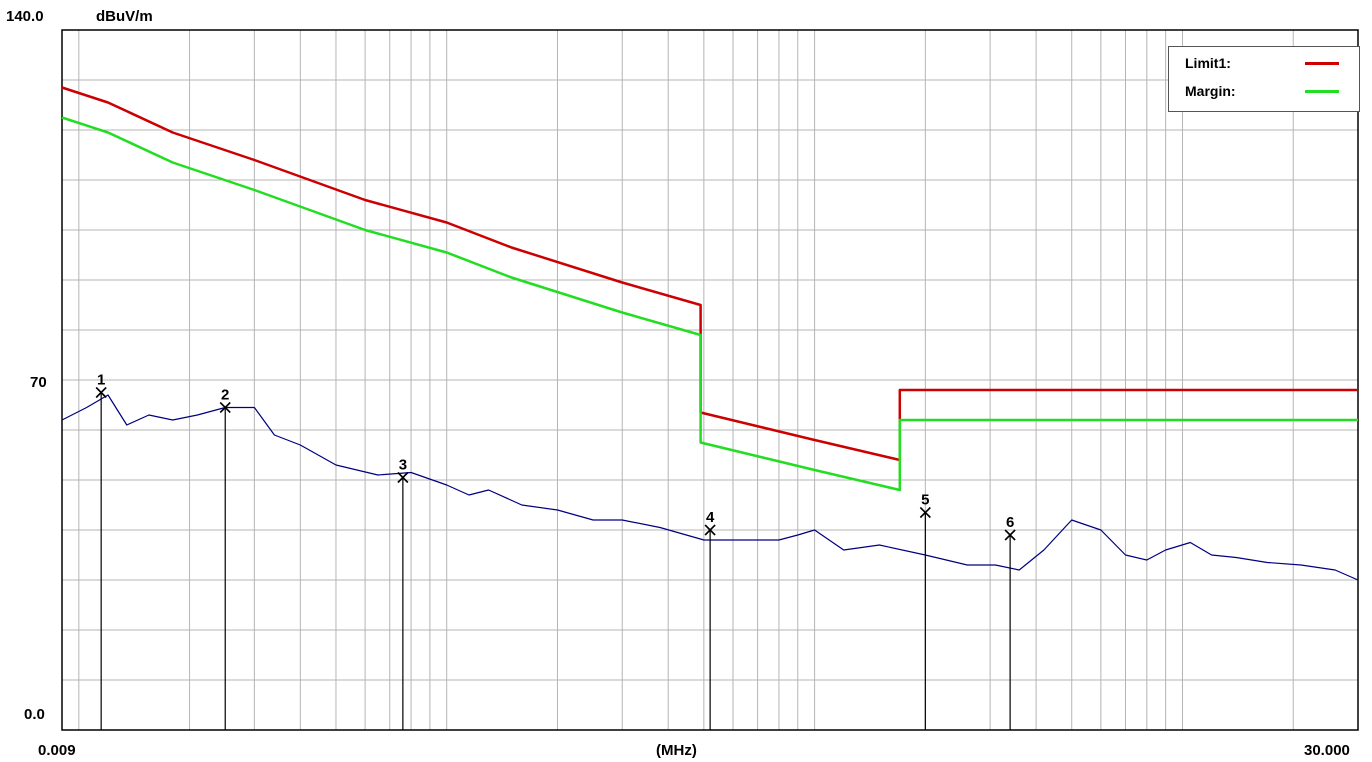 This screenshot has height=762, width=1372. I want to click on marker-2-cross, so click(225, 407).